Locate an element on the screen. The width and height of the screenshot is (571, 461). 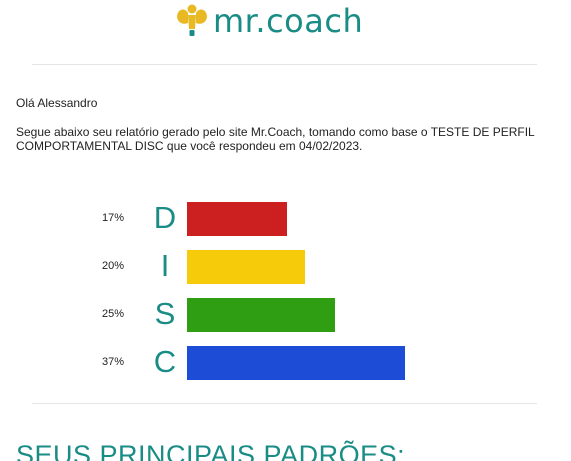
disc-row-s: 25% S is located at coordinates (285, 314).